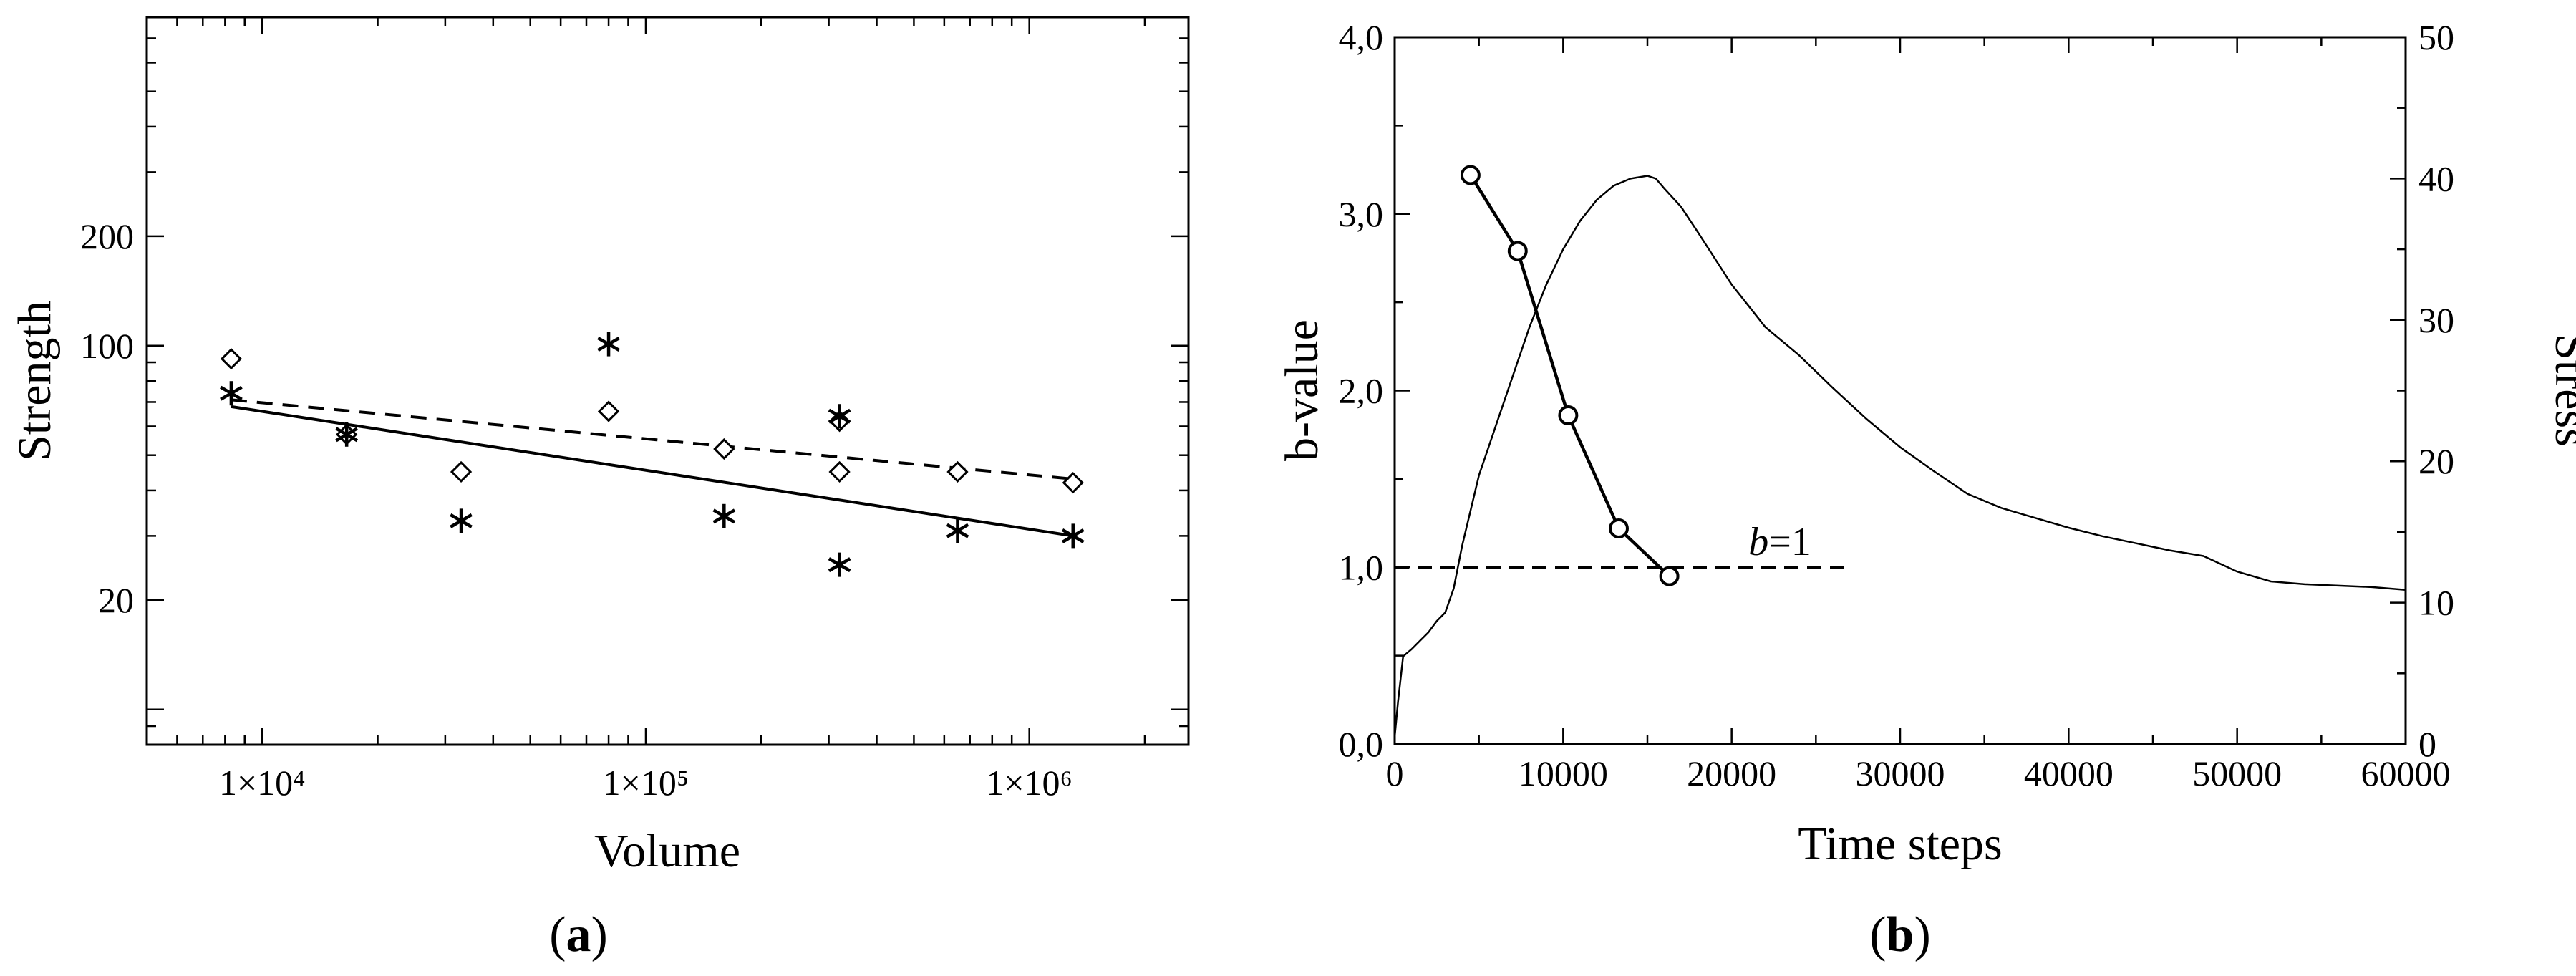 The image size is (2576, 976). Describe the element at coordinates (1362, 567) in the screenshot. I see `y-tick-label: 1,0` at that location.